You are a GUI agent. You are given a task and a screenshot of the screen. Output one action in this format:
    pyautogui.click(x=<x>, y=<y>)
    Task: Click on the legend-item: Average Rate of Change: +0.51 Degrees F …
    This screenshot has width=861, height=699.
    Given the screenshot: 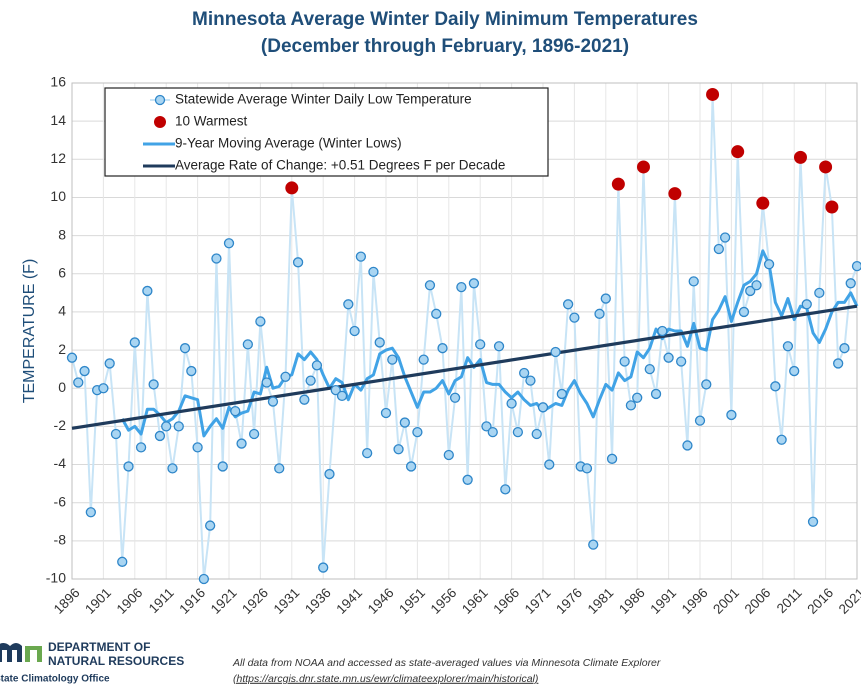 What is the action you would take?
    pyautogui.click(x=324, y=165)
    